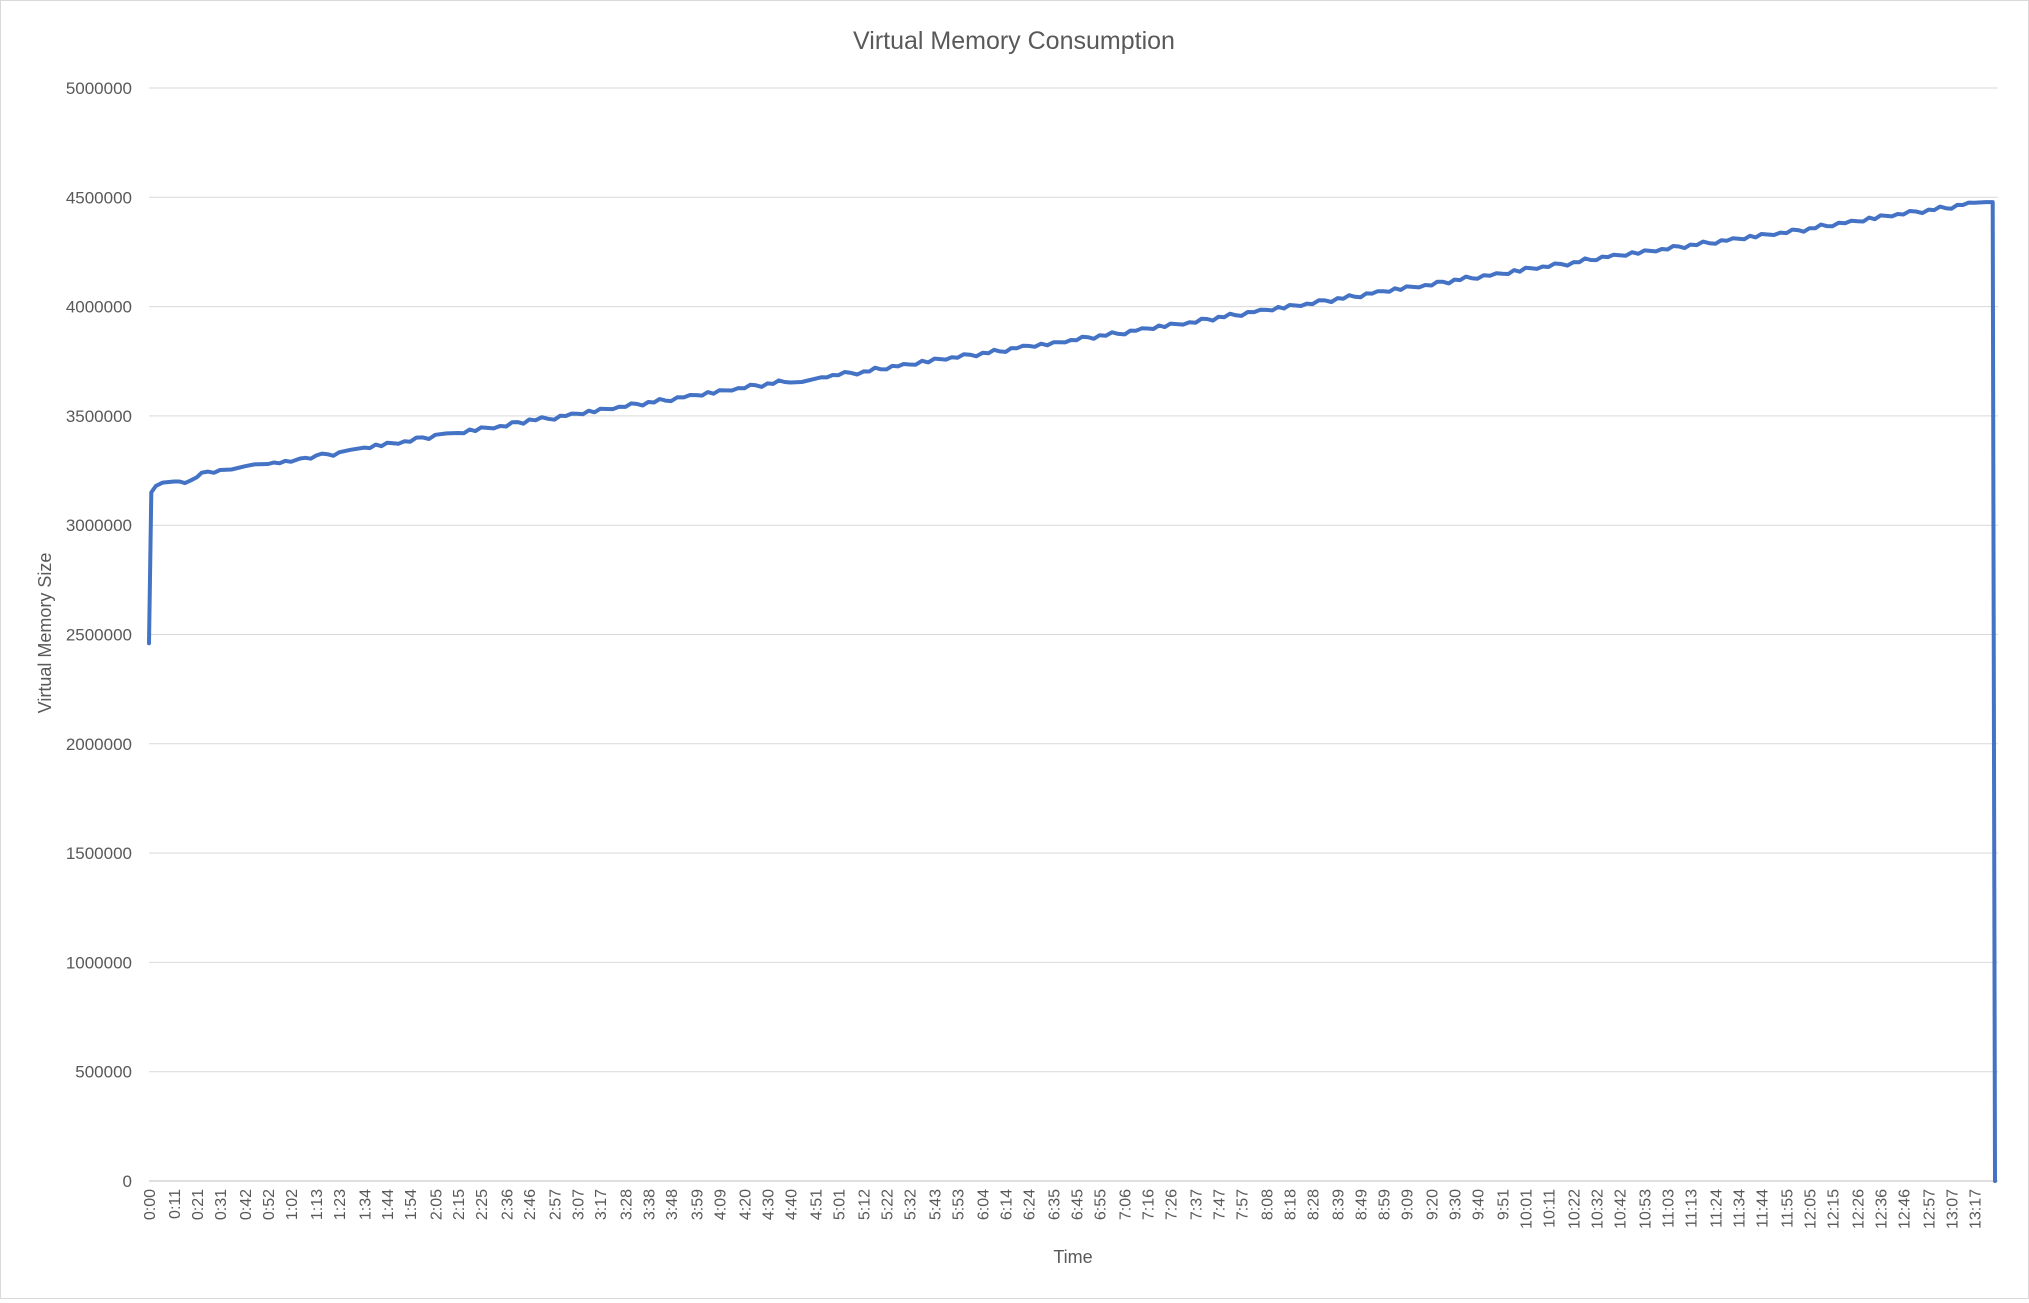 The image size is (2029, 1303). Describe the element at coordinates (507, 1204) in the screenshot. I see `x-tick-label: 2:36` at that location.